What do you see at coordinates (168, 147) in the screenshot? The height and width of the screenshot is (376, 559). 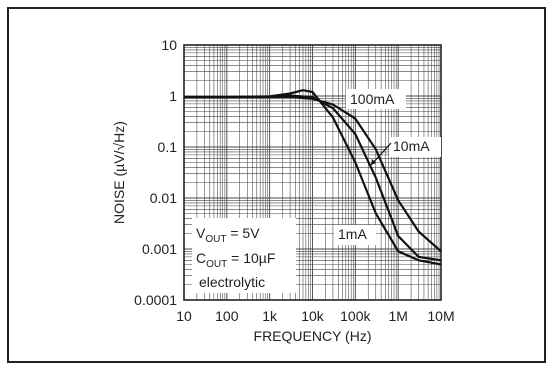 I see `y-tick-label: 0.1` at bounding box center [168, 147].